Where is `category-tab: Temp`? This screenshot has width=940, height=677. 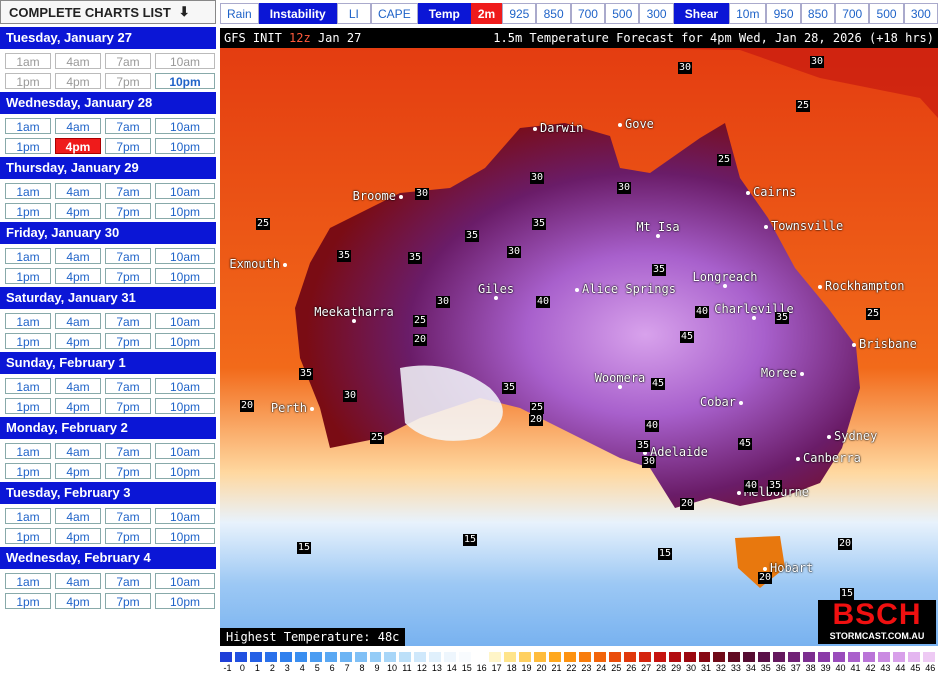
category-tab: Temp is located at coordinates (444, 13).